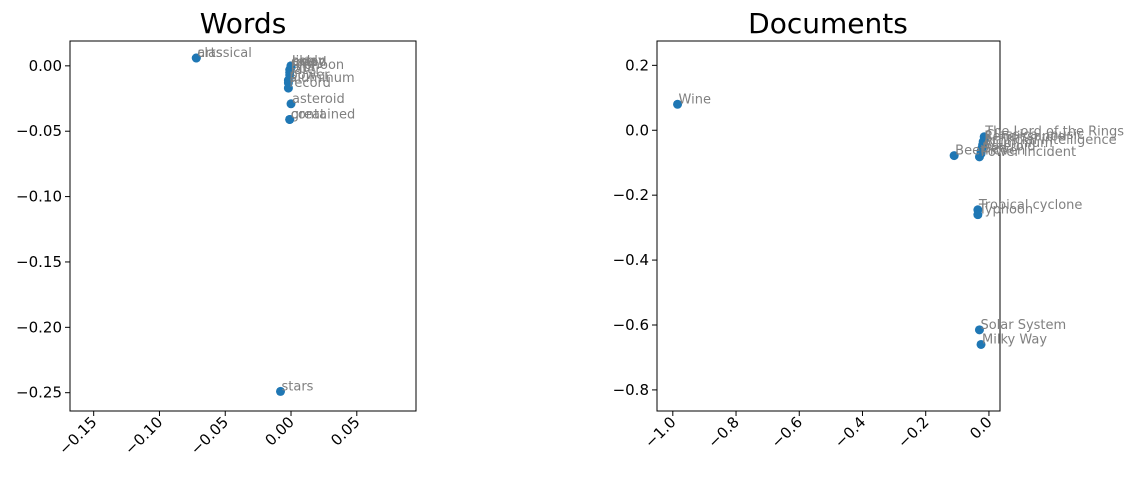 Image resolution: width=1142 pixels, height=479 pixels. What do you see at coordinates (1023, 325) in the screenshot?
I see `documents-point-label: Solar System` at bounding box center [1023, 325].